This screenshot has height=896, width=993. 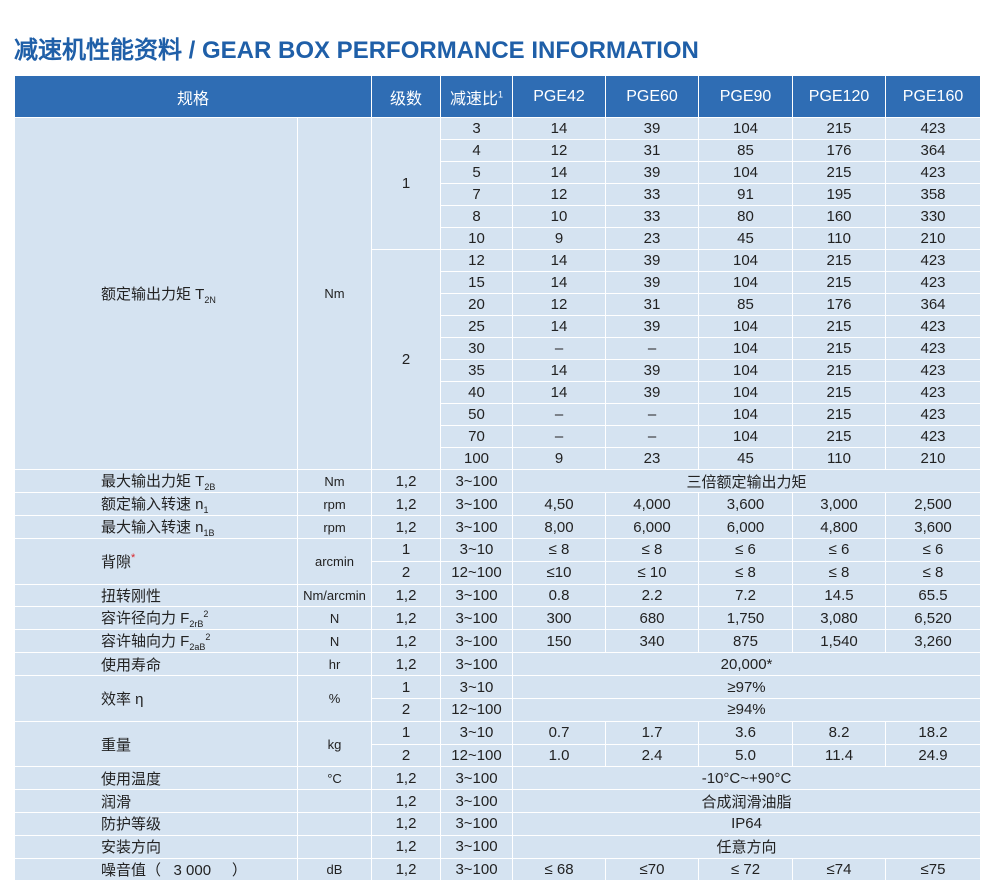 I want to click on value-cell: 18.2, so click(x=933, y=732).